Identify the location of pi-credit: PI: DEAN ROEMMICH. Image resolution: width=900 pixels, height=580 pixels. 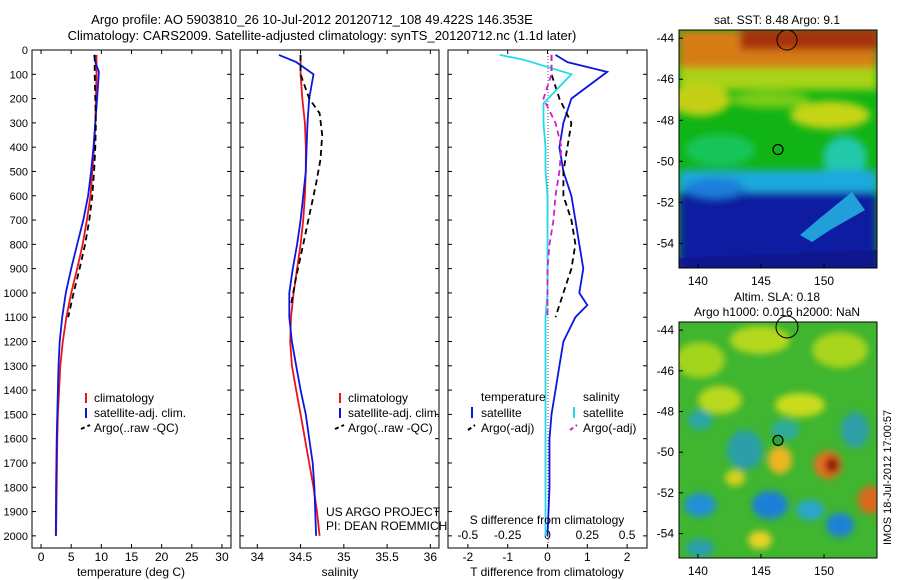
(386, 526).